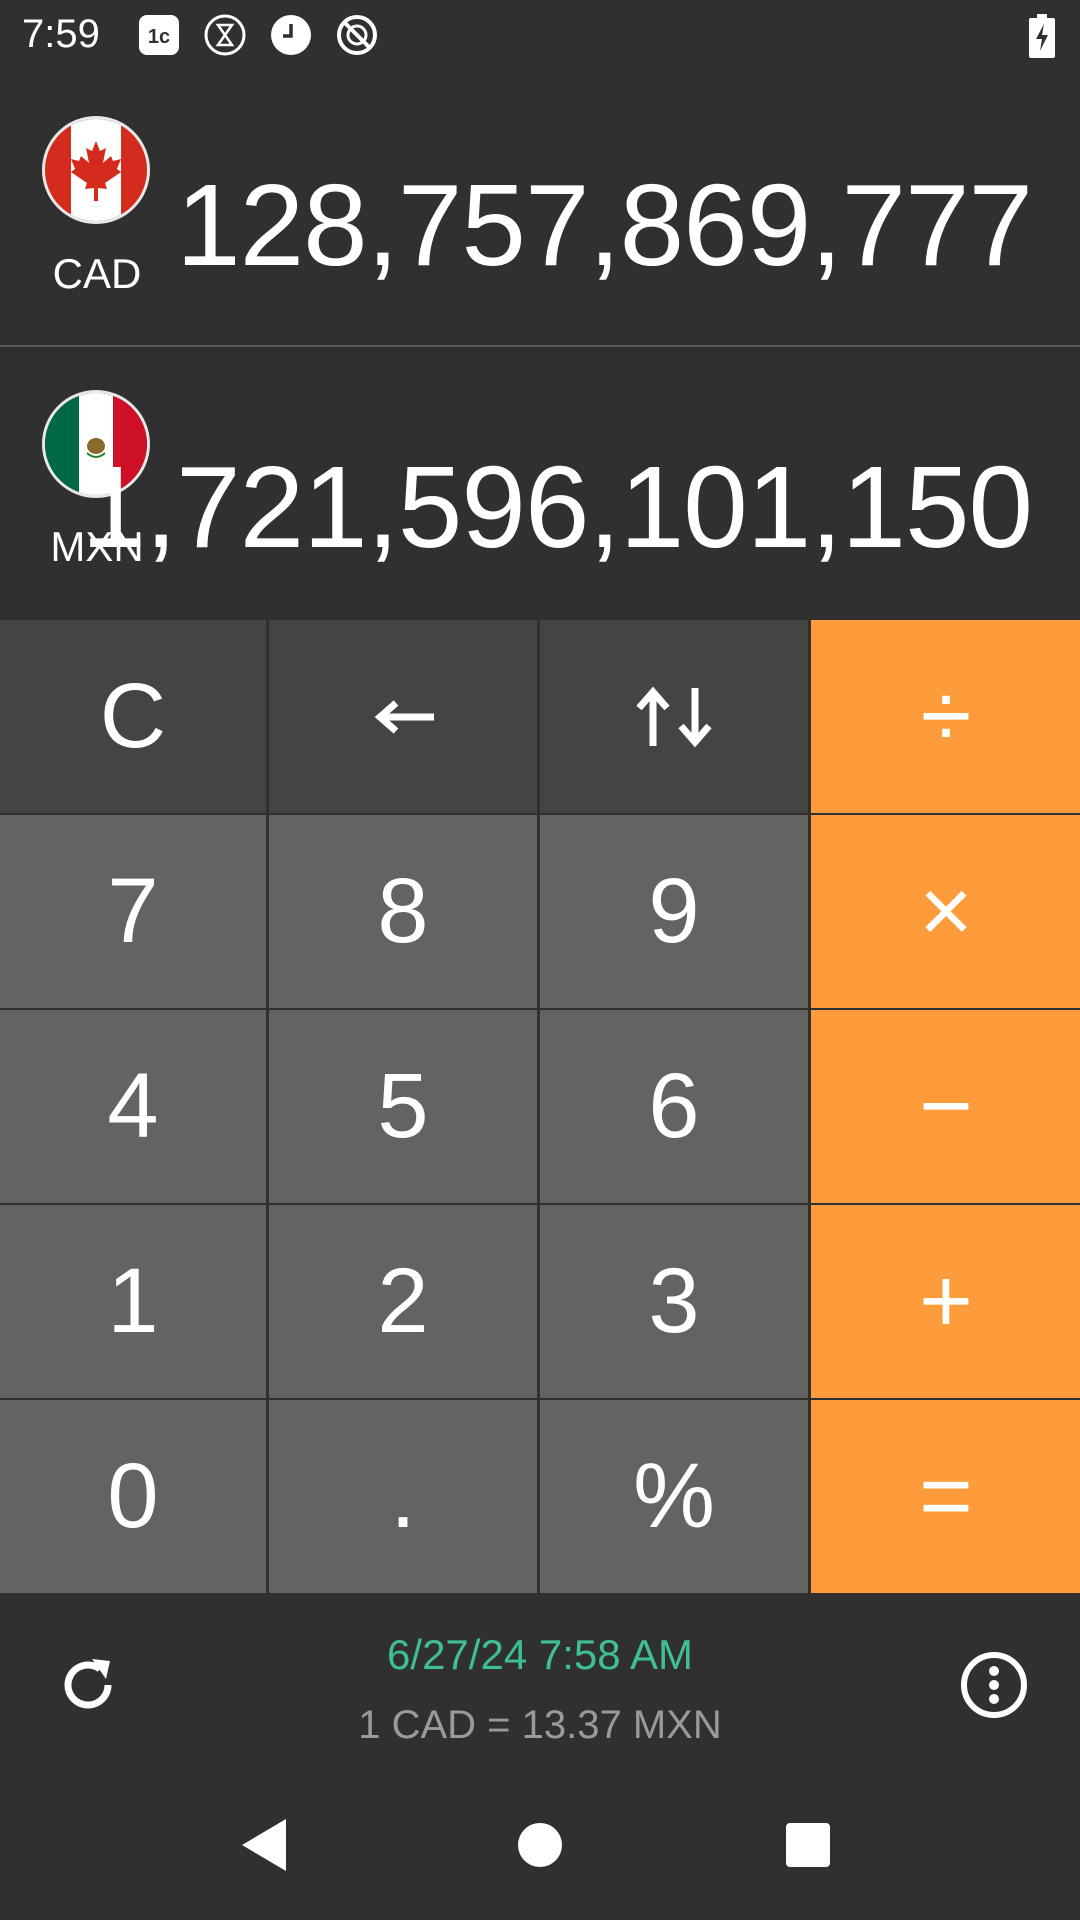 The height and width of the screenshot is (1920, 1080). I want to click on rate-info-bar: 6/27/24 7:58 AM 1 CAD = 13.37 MXN, so click(540, 1685).